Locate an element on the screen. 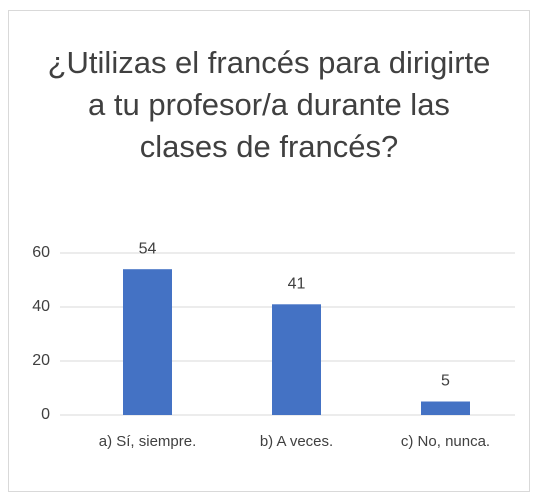 Image resolution: width=538 pixels, height=501 pixels. data-label: 54 is located at coordinates (148, 248).